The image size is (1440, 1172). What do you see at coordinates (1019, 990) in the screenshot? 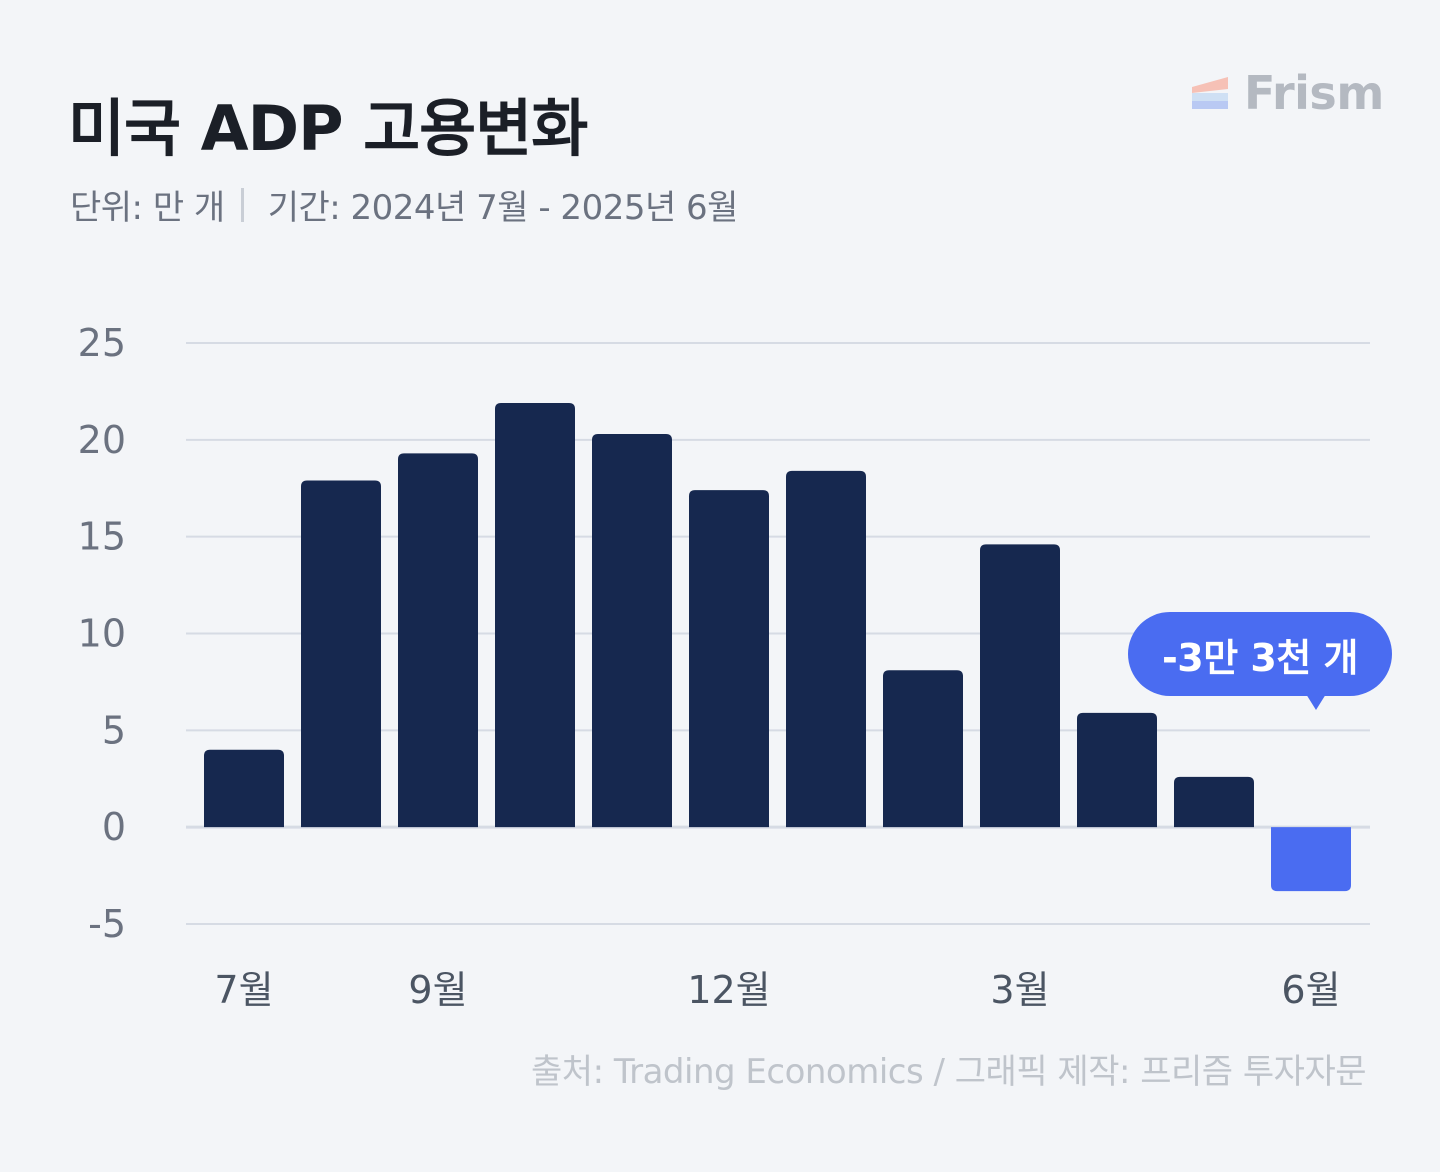
I see `x-tick-label: 3월` at bounding box center [1019, 990].